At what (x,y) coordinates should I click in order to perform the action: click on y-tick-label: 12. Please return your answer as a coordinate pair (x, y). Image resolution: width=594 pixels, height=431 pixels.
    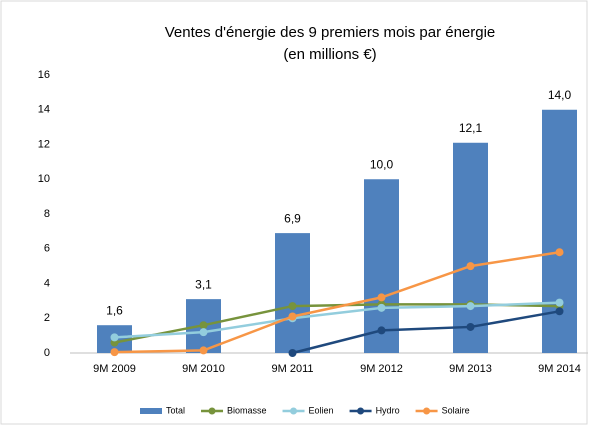
    Looking at the image, I should click on (44, 144).